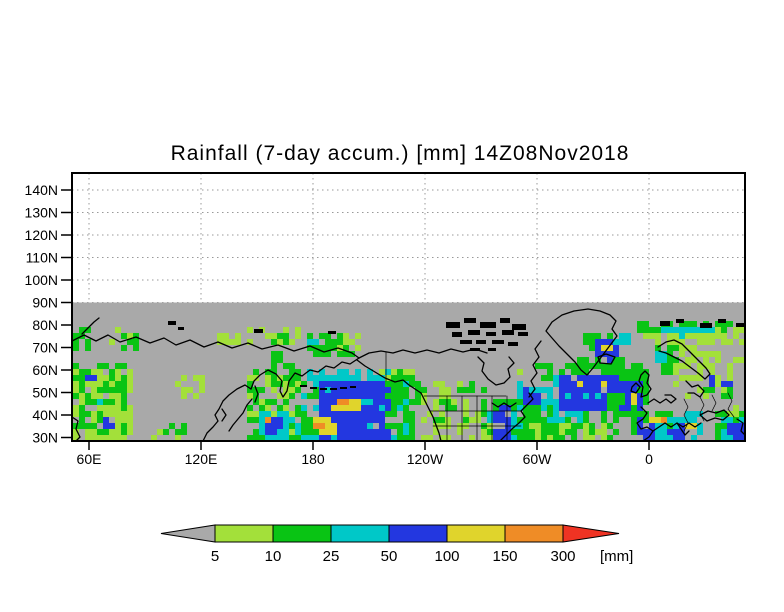  I want to click on border-path, so click(714, 403).